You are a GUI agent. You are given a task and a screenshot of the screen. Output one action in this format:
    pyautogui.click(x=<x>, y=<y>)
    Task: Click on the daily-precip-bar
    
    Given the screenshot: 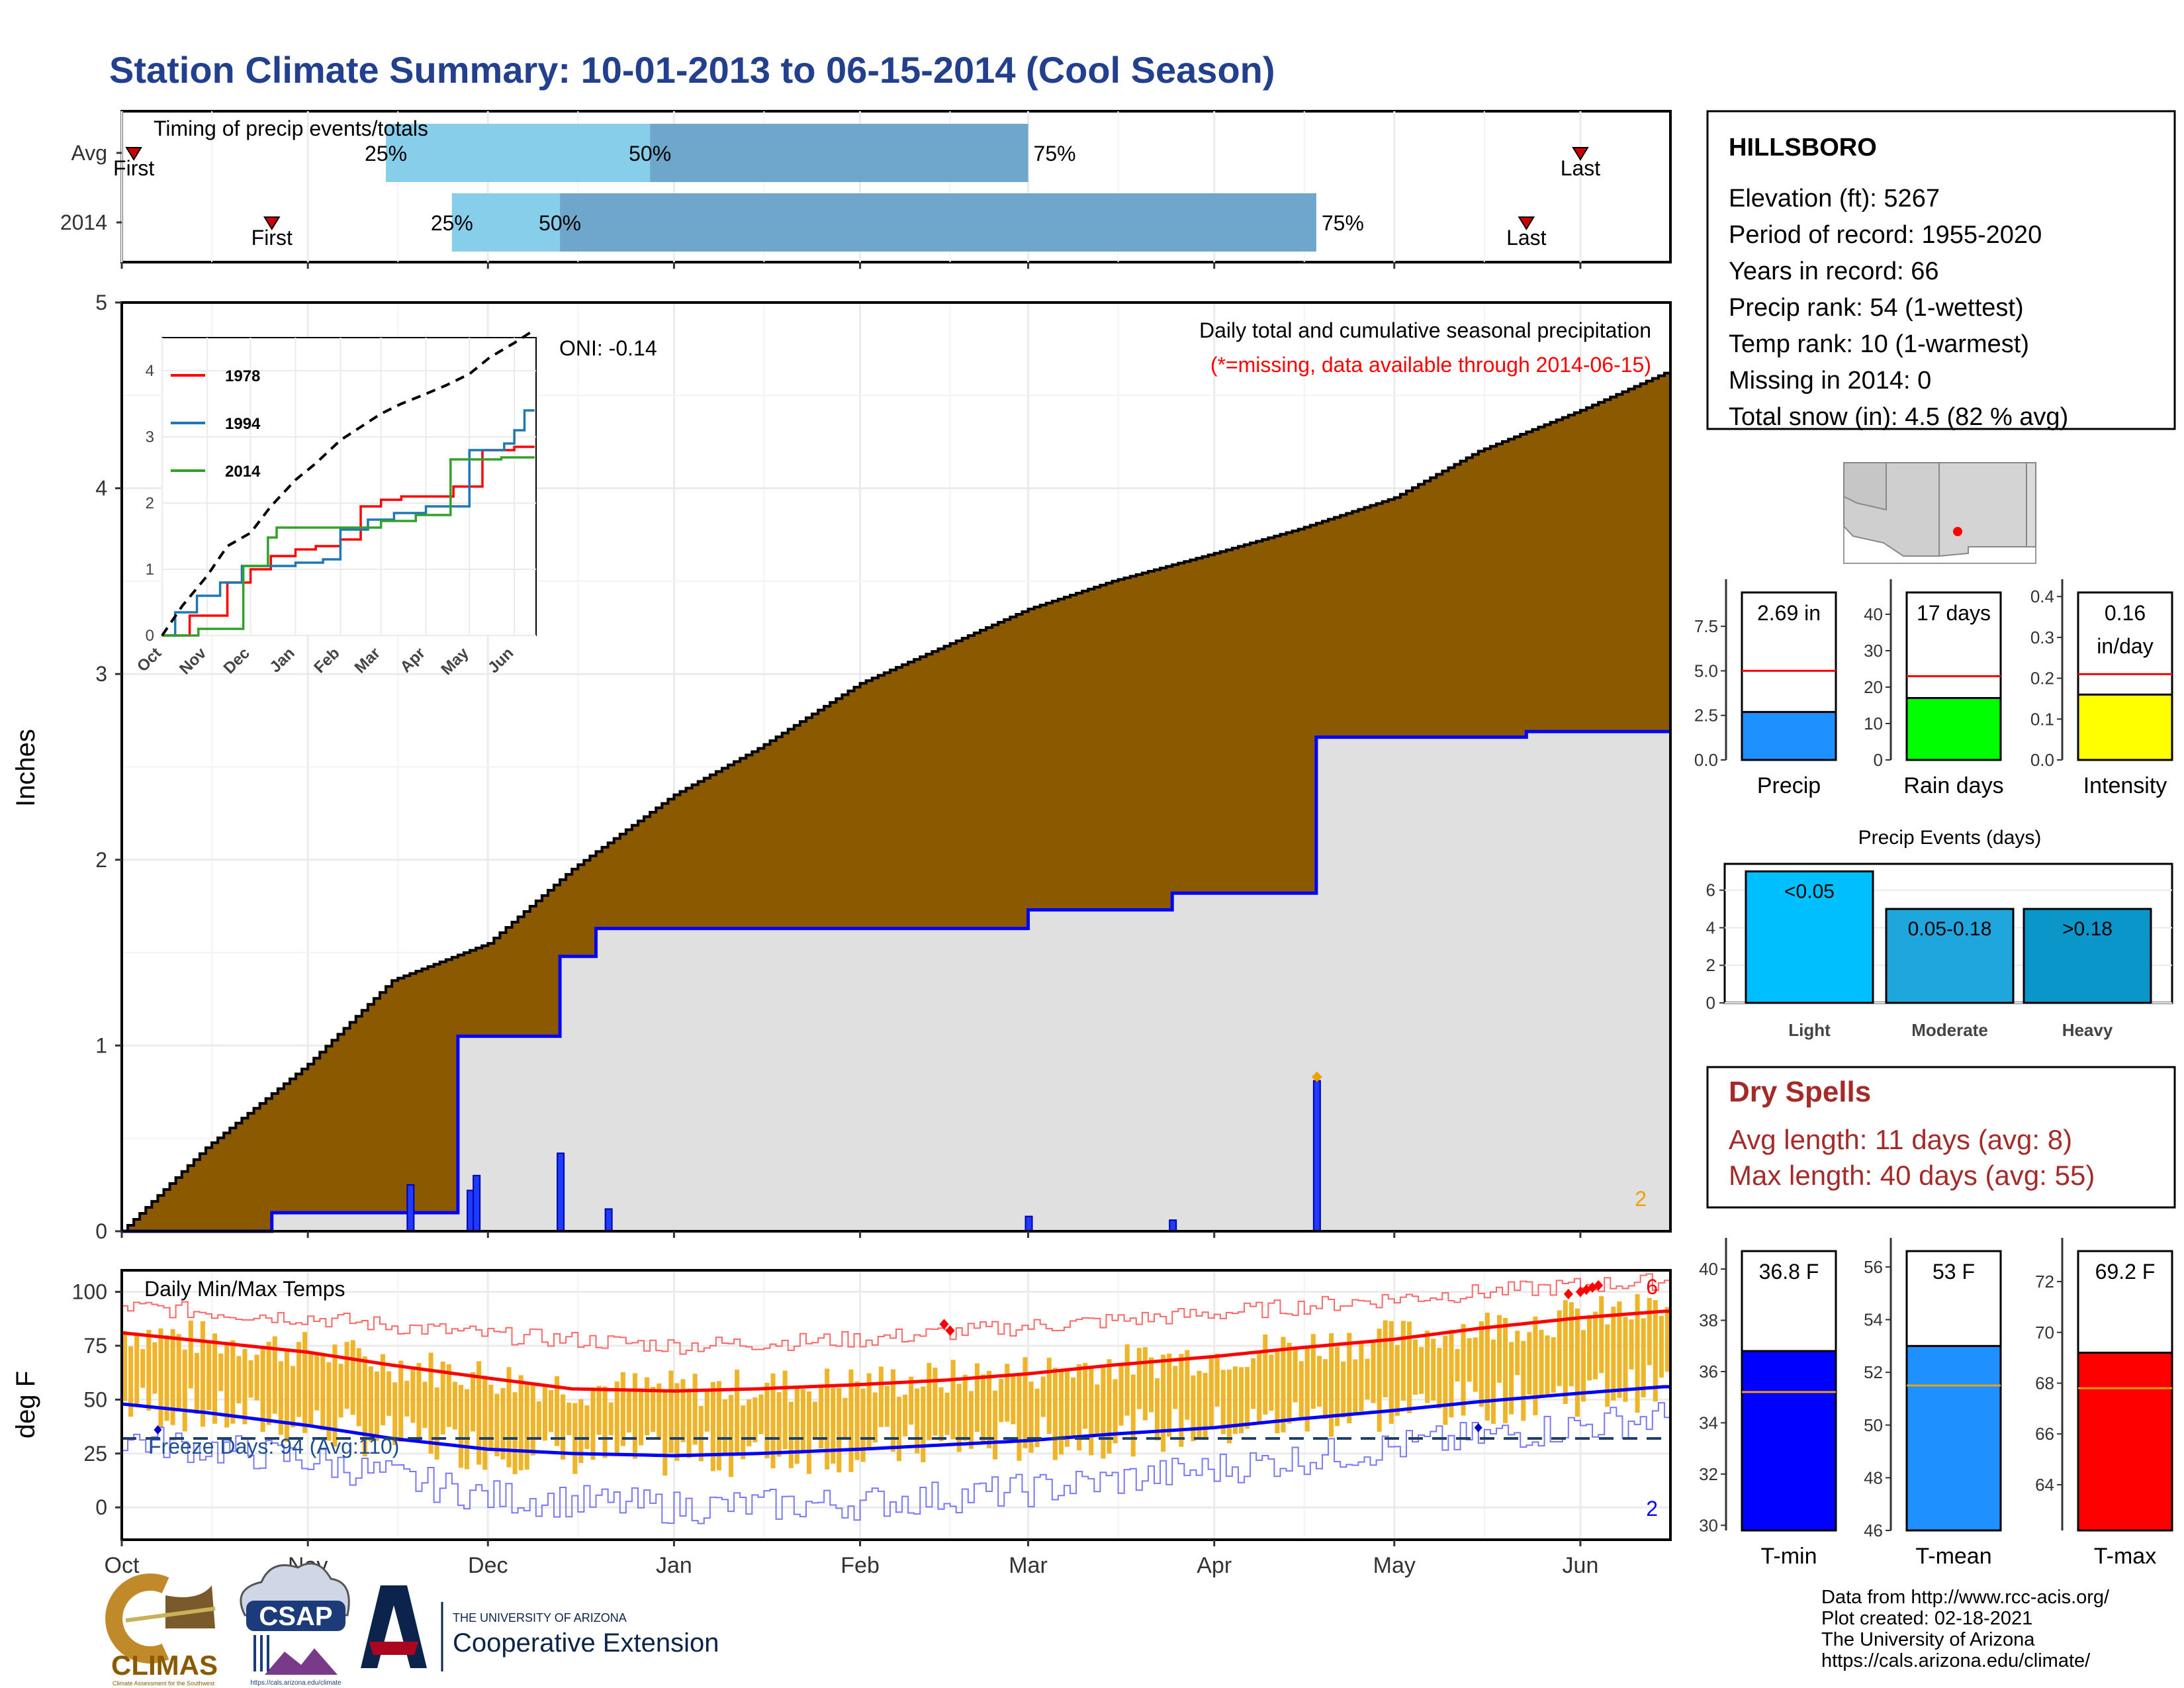 What is the action you would take?
    pyautogui.click(x=1316, y=1156)
    